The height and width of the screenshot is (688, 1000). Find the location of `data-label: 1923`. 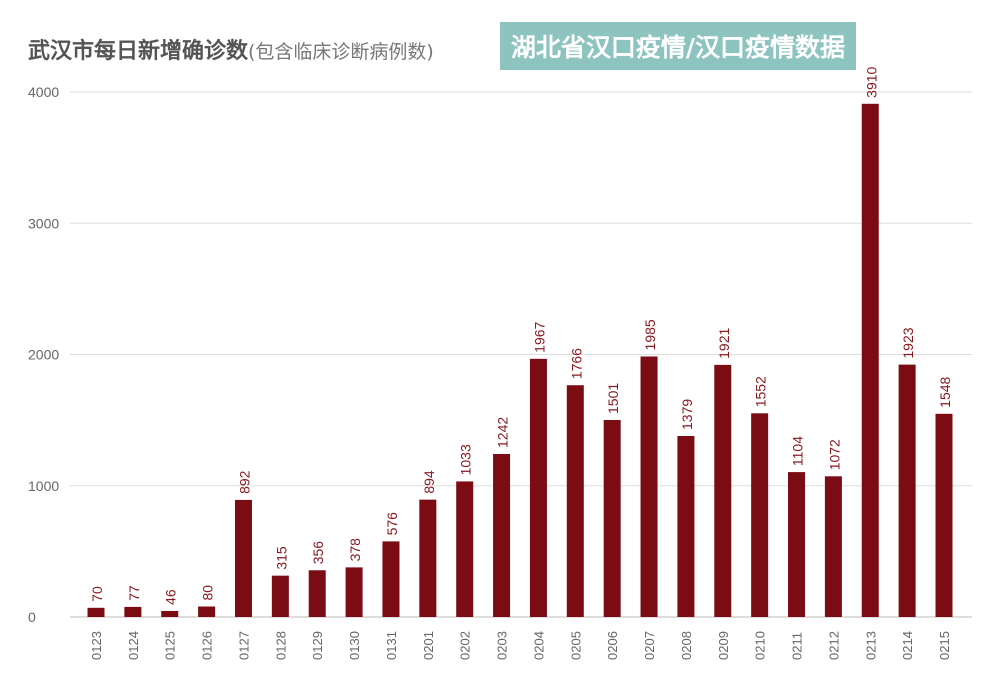

data-label: 1923 is located at coordinates (908, 342).